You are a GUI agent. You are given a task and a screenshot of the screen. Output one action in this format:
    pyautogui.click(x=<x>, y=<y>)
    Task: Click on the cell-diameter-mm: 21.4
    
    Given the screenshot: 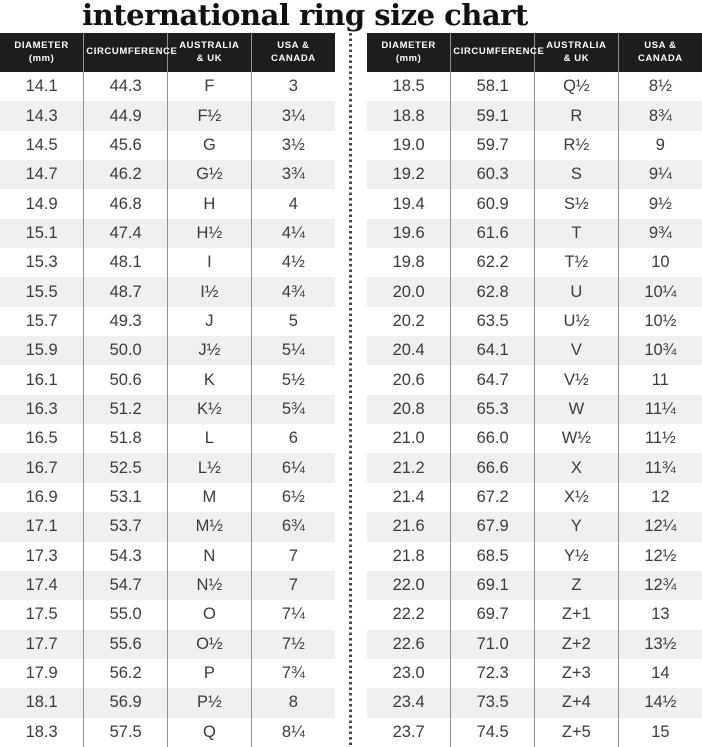 What is the action you would take?
    pyautogui.click(x=408, y=496)
    